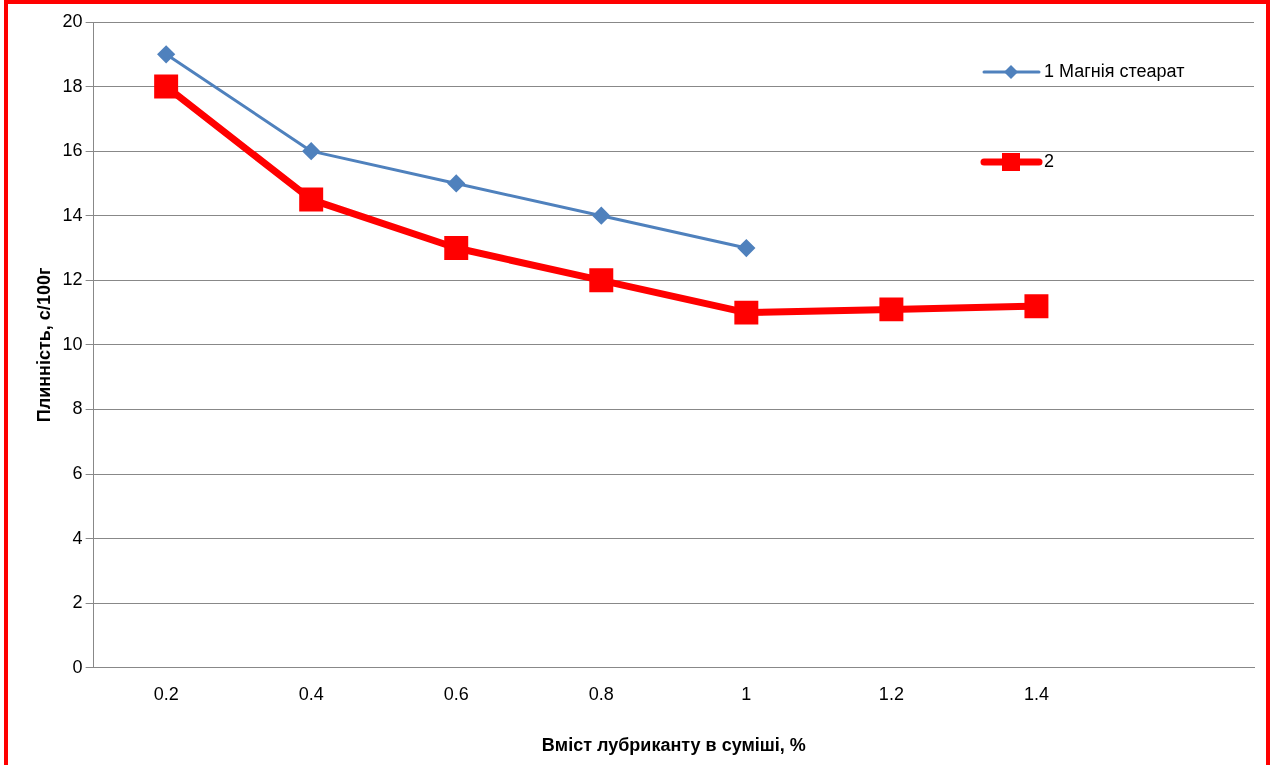 The image size is (1278, 769). What do you see at coordinates (456, 693) in the screenshot?
I see `x-tick-label: 0.6` at bounding box center [456, 693].